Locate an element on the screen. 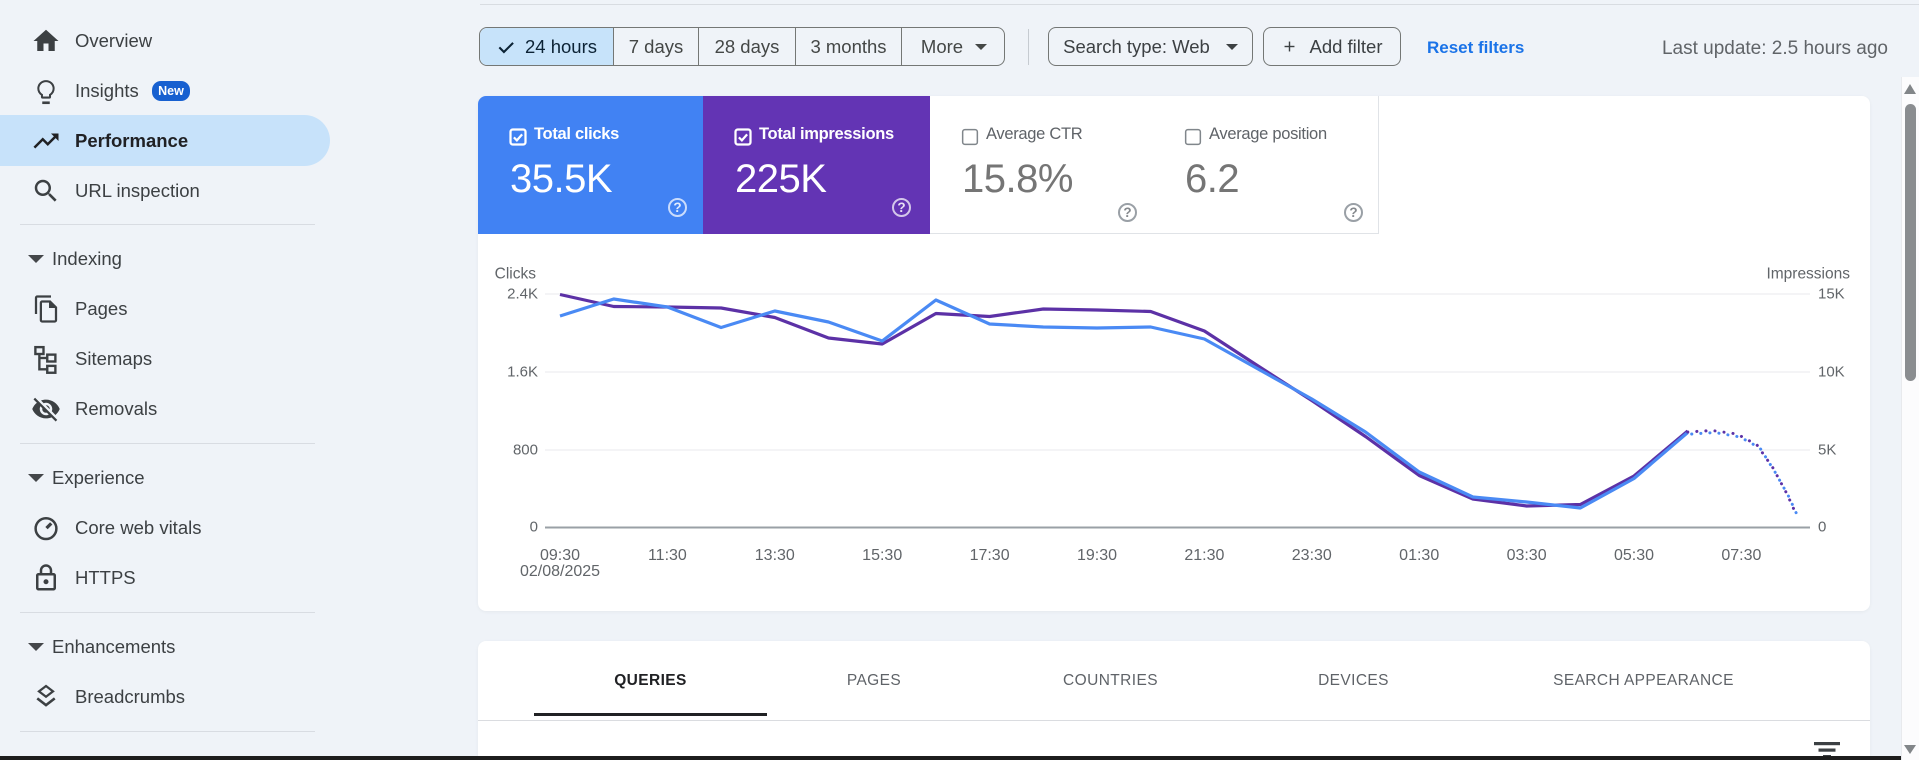  svg-text: 13:30 is located at coordinates (775, 555).